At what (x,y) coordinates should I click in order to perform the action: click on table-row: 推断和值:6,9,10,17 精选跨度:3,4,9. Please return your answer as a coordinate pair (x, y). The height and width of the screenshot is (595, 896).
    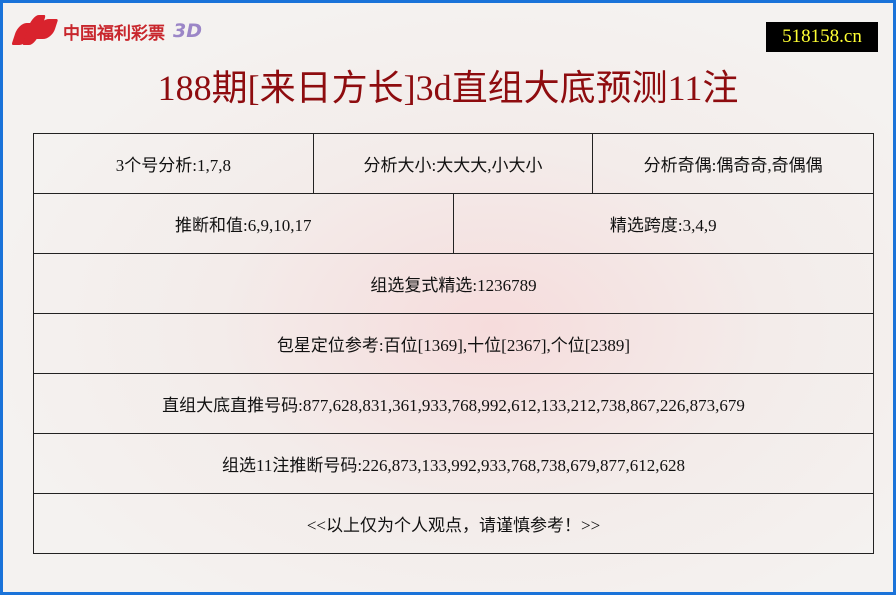
    Looking at the image, I should click on (453, 223).